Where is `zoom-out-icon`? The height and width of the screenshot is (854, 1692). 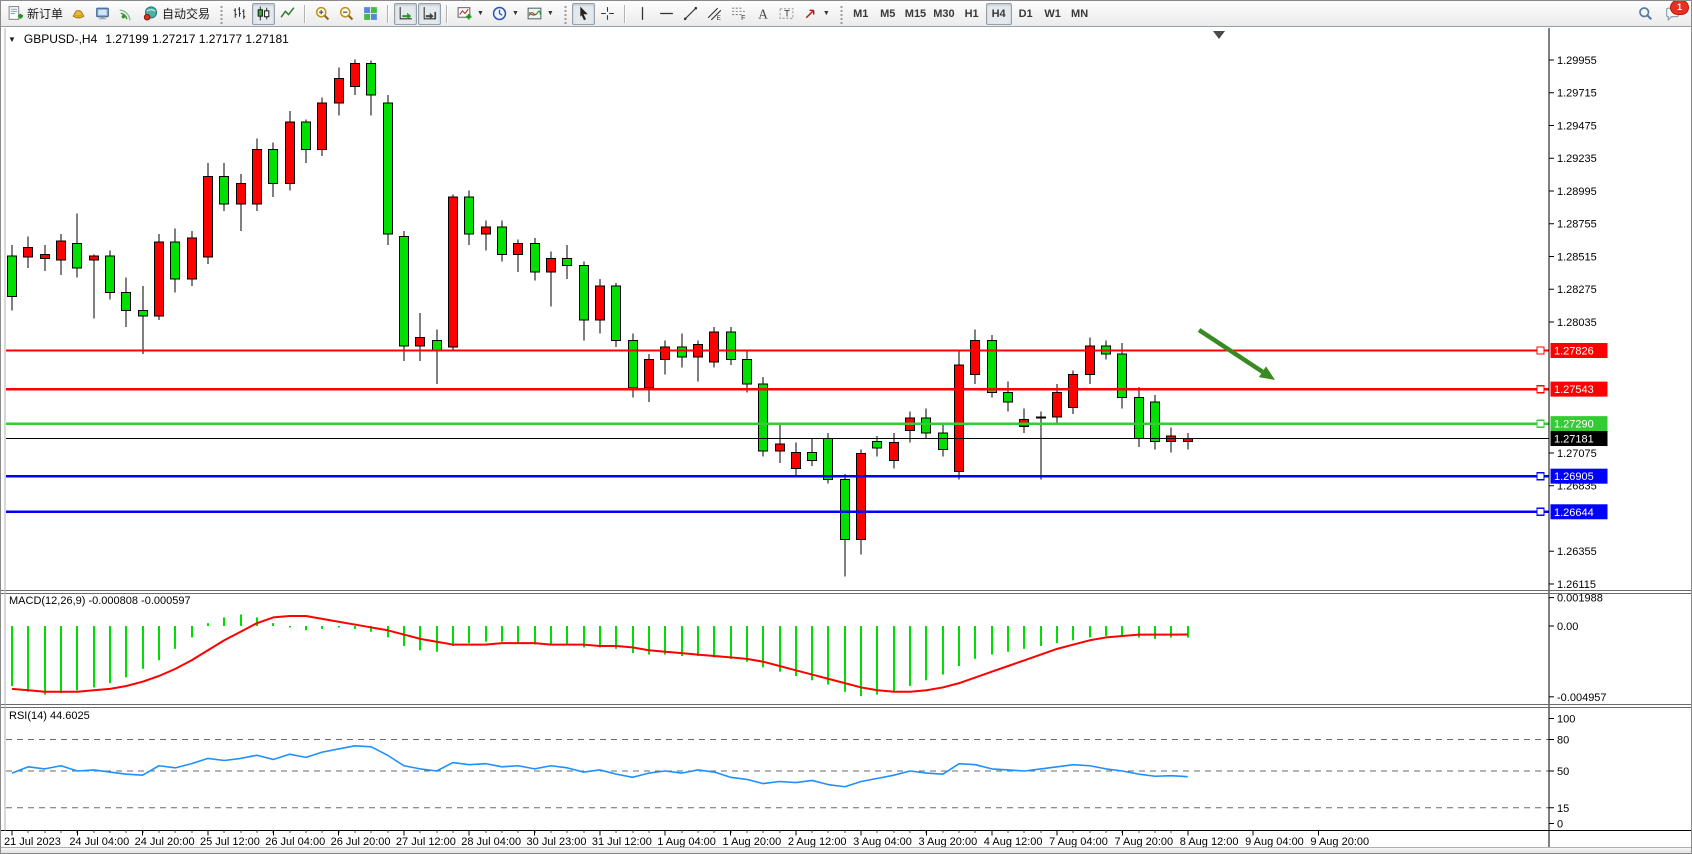
zoom-out-icon is located at coordinates (346, 13).